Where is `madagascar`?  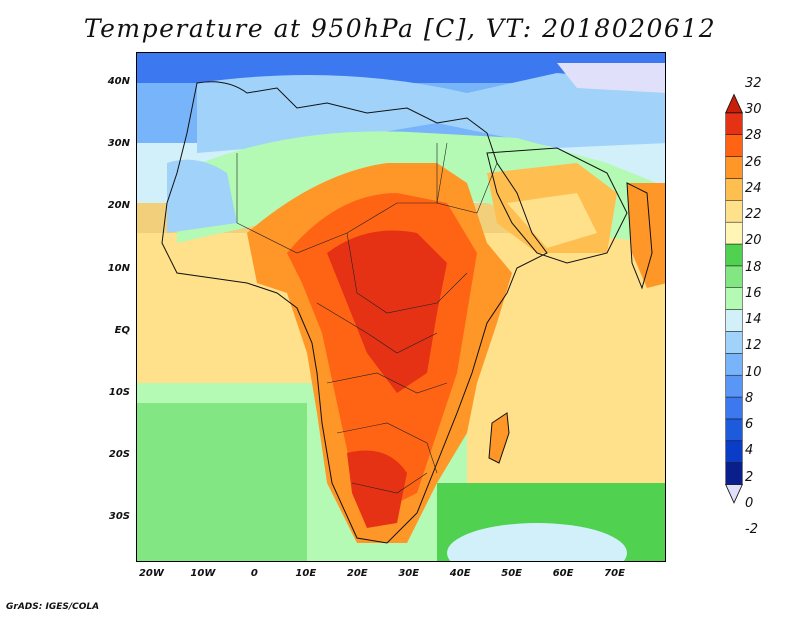 madagascar is located at coordinates (499, 438).